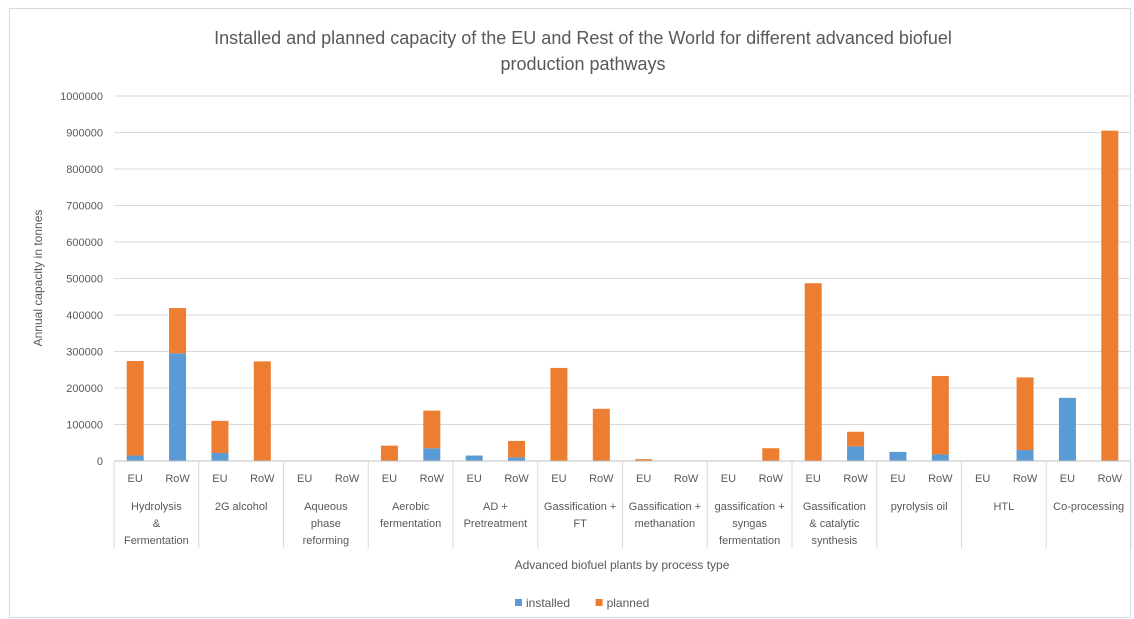 This screenshot has width=1134, height=619. What do you see at coordinates (84, 353) in the screenshot?
I see `y-tick-label: 300000` at bounding box center [84, 353].